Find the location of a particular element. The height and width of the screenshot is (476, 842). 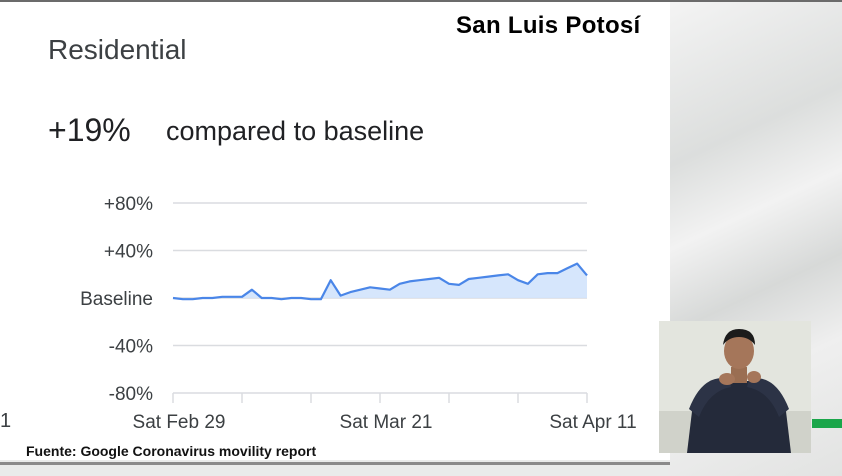

series-area is located at coordinates (380, 281).